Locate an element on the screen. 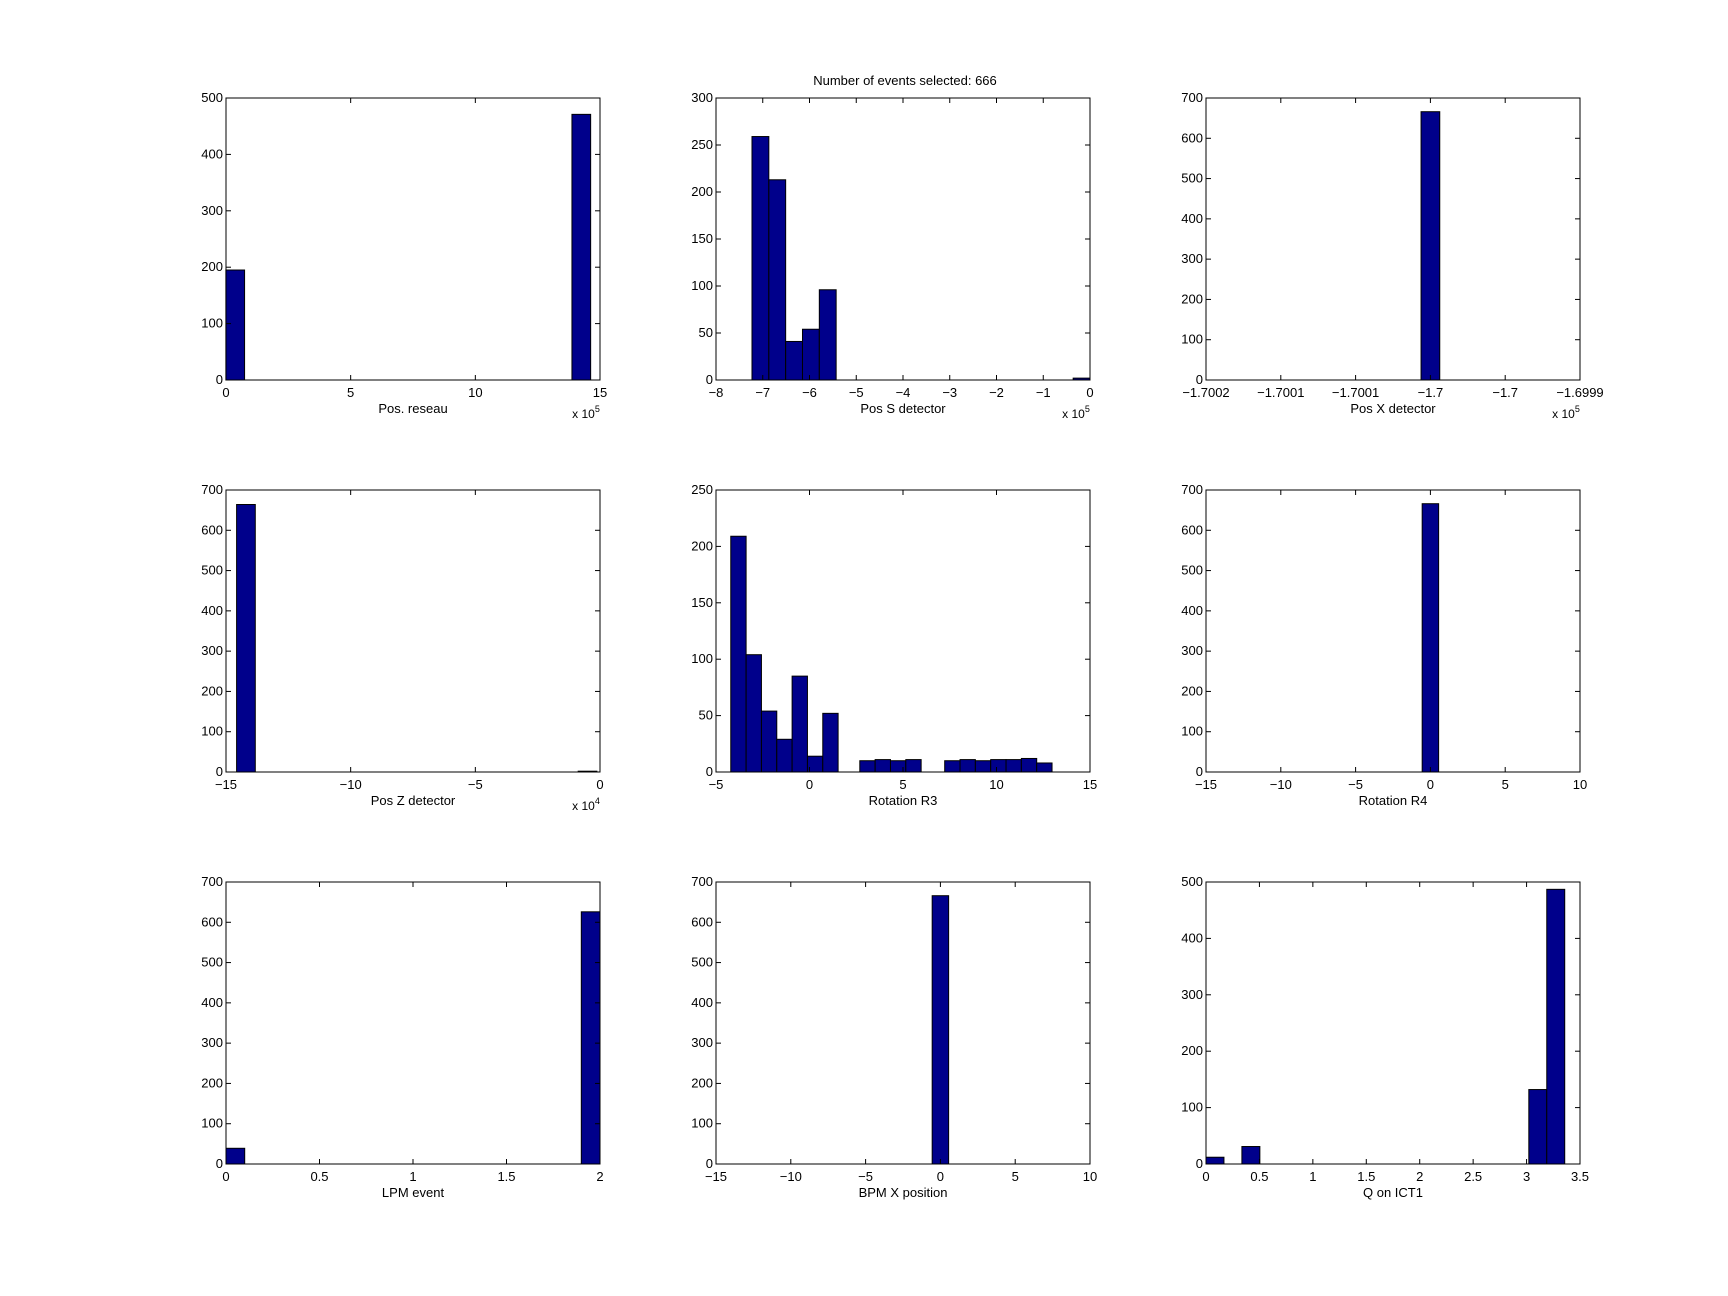  x-tick-label: −2 is located at coordinates (996, 392).